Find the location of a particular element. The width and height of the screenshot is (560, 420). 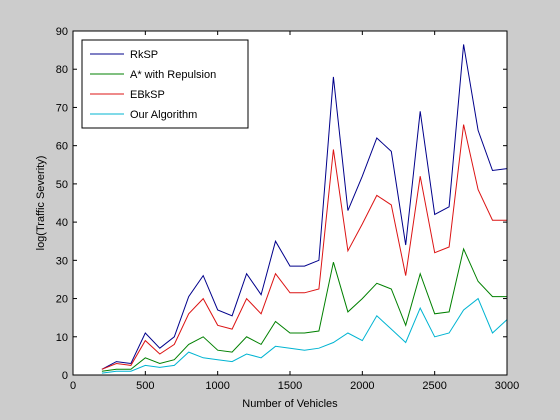

y-tick-label: 10 is located at coordinates (62, 338).